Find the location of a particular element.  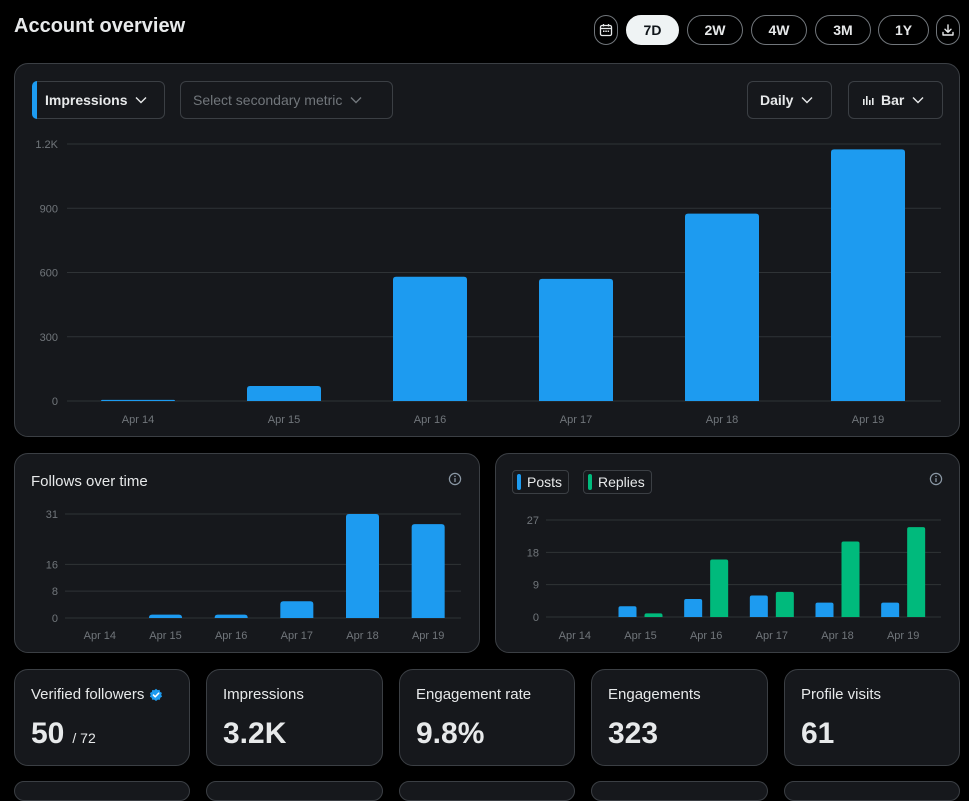

chart-type-label: Bar is located at coordinates (893, 100).